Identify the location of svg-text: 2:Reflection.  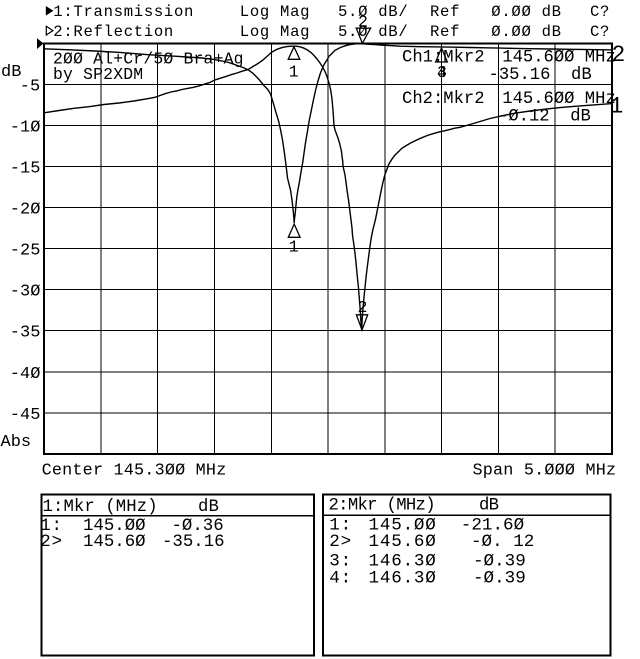
(113, 32).